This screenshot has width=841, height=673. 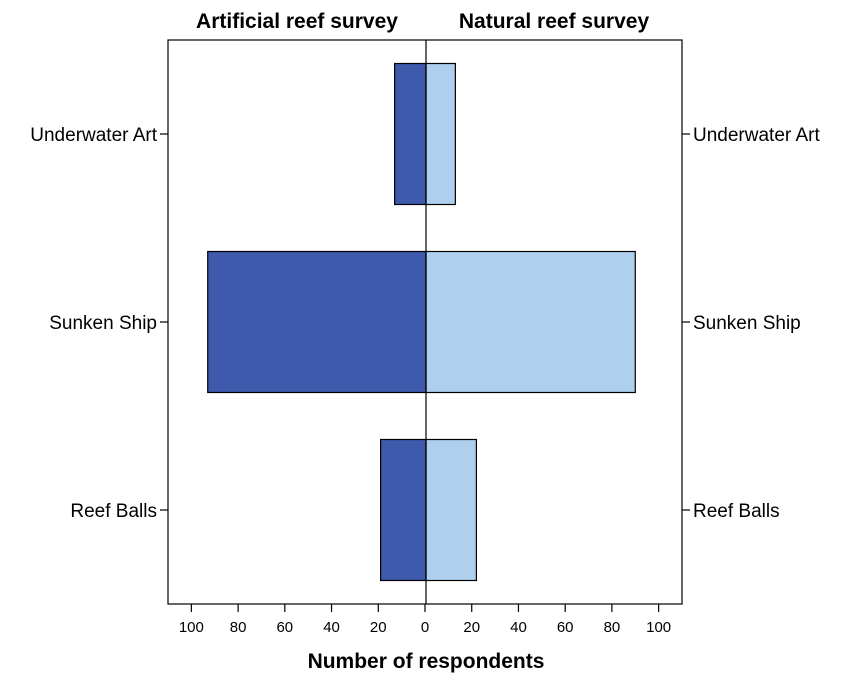 What do you see at coordinates (410, 134) in the screenshot?
I see `artificial-bar-underwater-art` at bounding box center [410, 134].